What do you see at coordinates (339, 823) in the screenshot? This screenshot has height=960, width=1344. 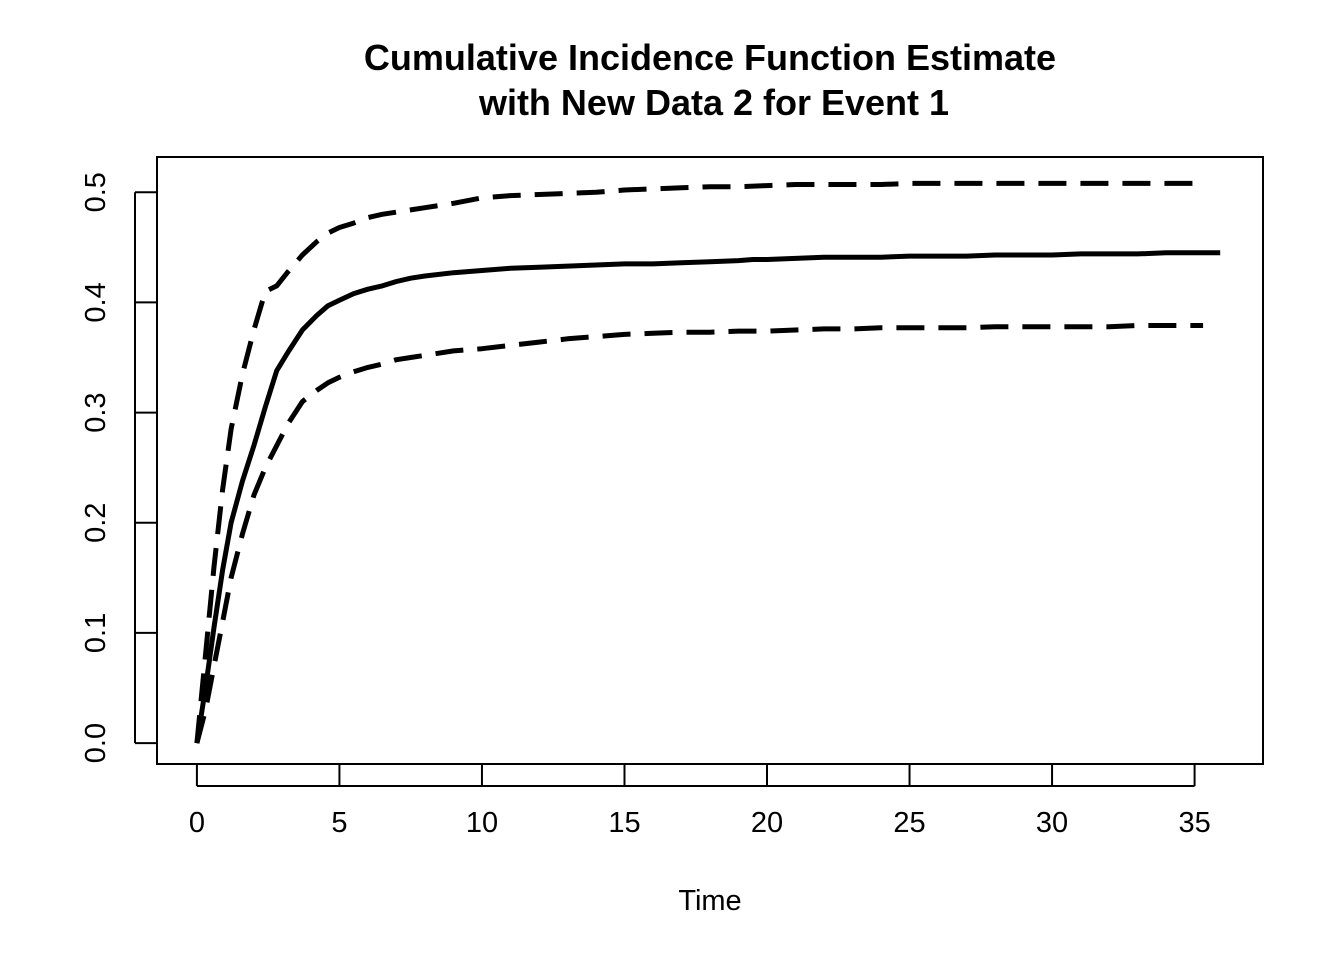 I see `x-tick-label: 5` at bounding box center [339, 823].